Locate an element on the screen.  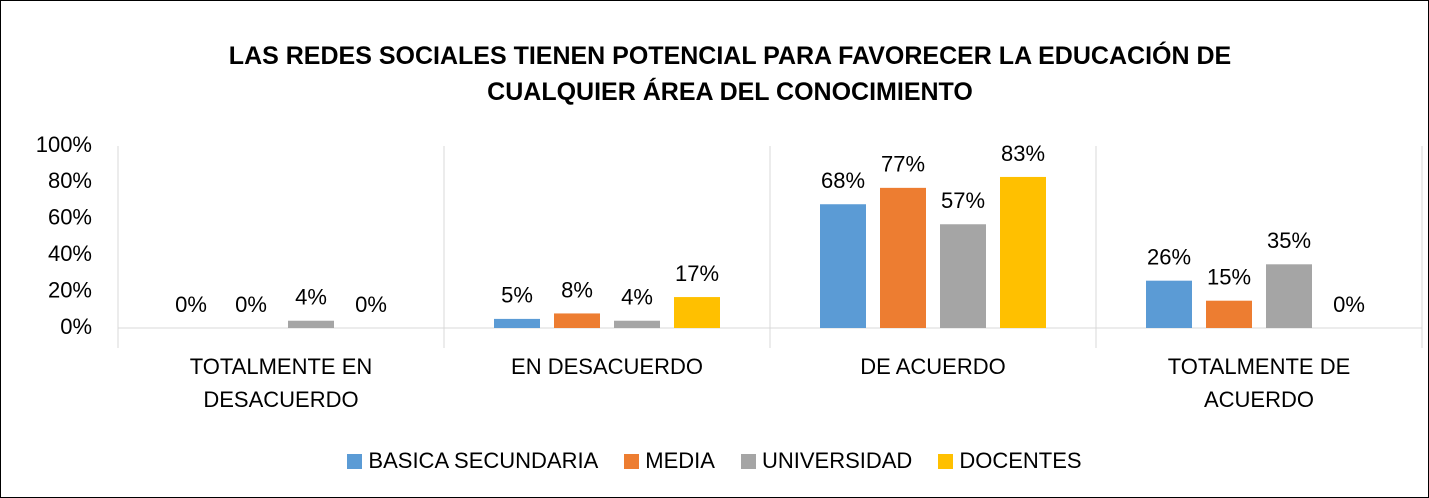
legend-item: MEDIA is located at coordinates (669, 461).